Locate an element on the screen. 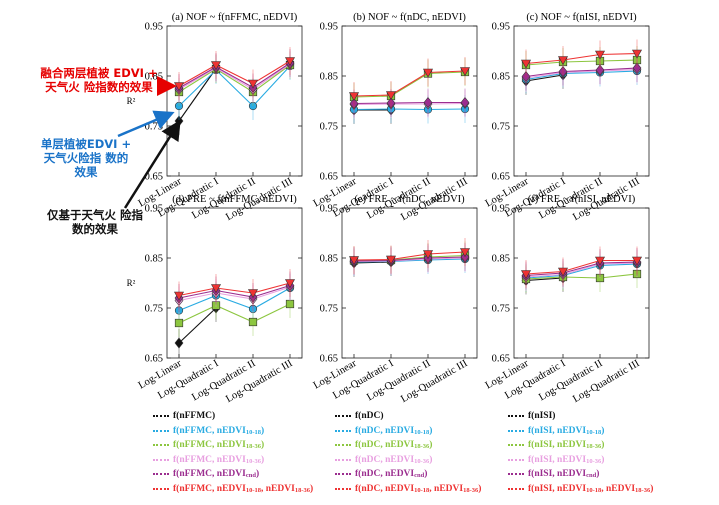 The height and width of the screenshot is (505, 719). legend-label: f(nISI) is located at coordinates (542, 416).